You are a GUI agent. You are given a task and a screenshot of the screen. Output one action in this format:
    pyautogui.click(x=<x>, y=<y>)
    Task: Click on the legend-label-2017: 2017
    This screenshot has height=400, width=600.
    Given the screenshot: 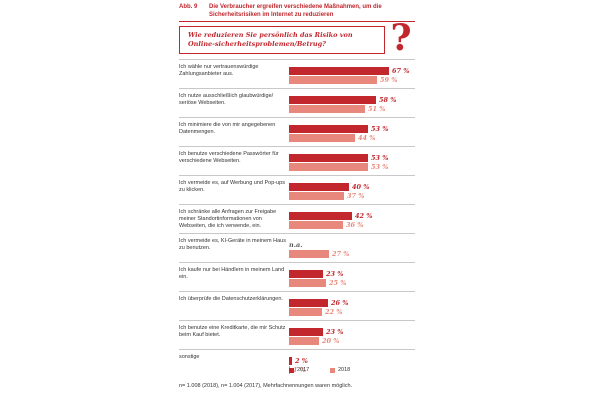 What is the action you would take?
    pyautogui.click(x=303, y=370)
    